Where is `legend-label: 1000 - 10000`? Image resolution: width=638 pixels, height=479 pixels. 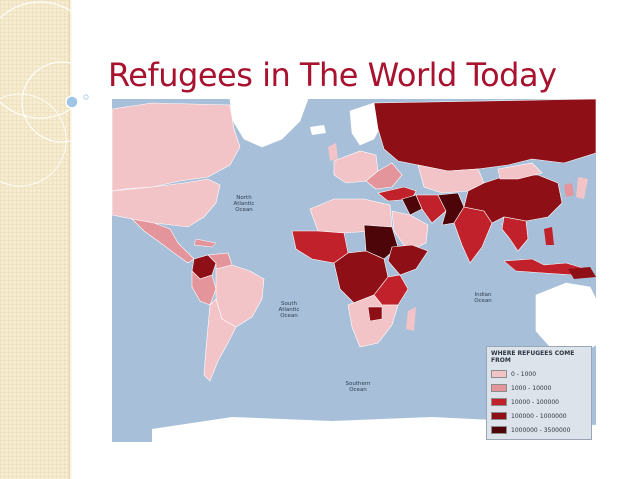
legend-label: 1000 - 10000 is located at coordinates (531, 388).